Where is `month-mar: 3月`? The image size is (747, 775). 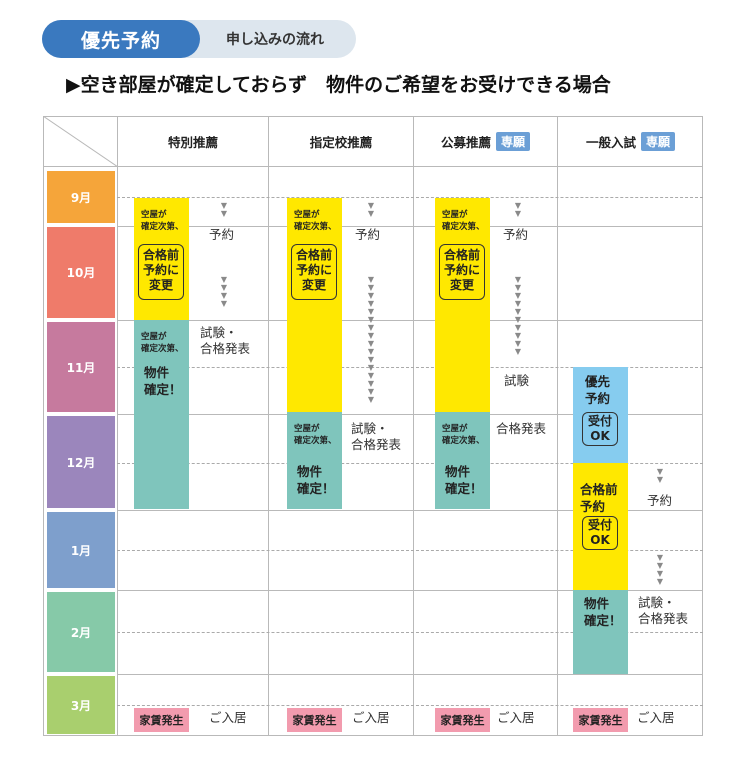 month-mar: 3月 is located at coordinates (81, 705).